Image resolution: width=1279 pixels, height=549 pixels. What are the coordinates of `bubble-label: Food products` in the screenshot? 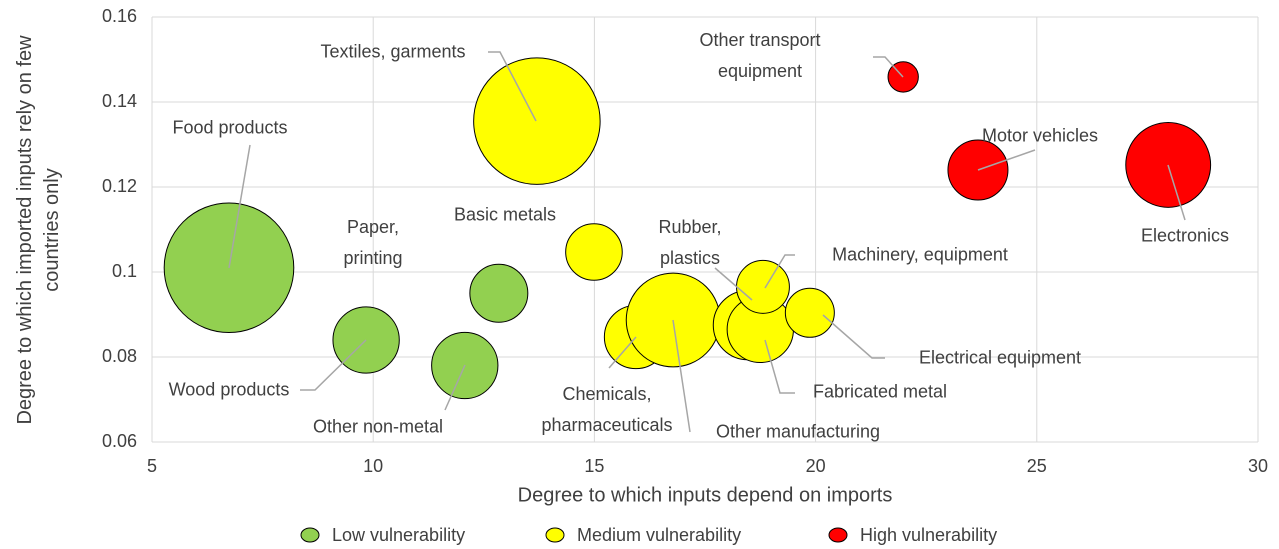 It's located at (230, 127).